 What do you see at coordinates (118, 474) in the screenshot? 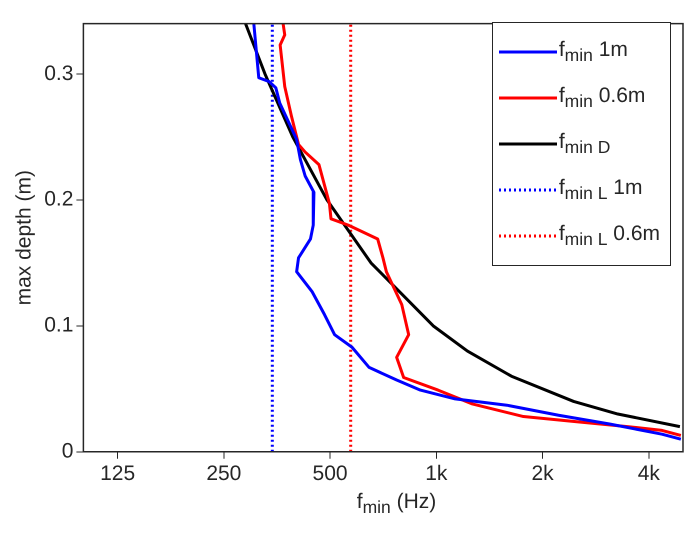
I see `x-tick-label: 125` at bounding box center [118, 474].